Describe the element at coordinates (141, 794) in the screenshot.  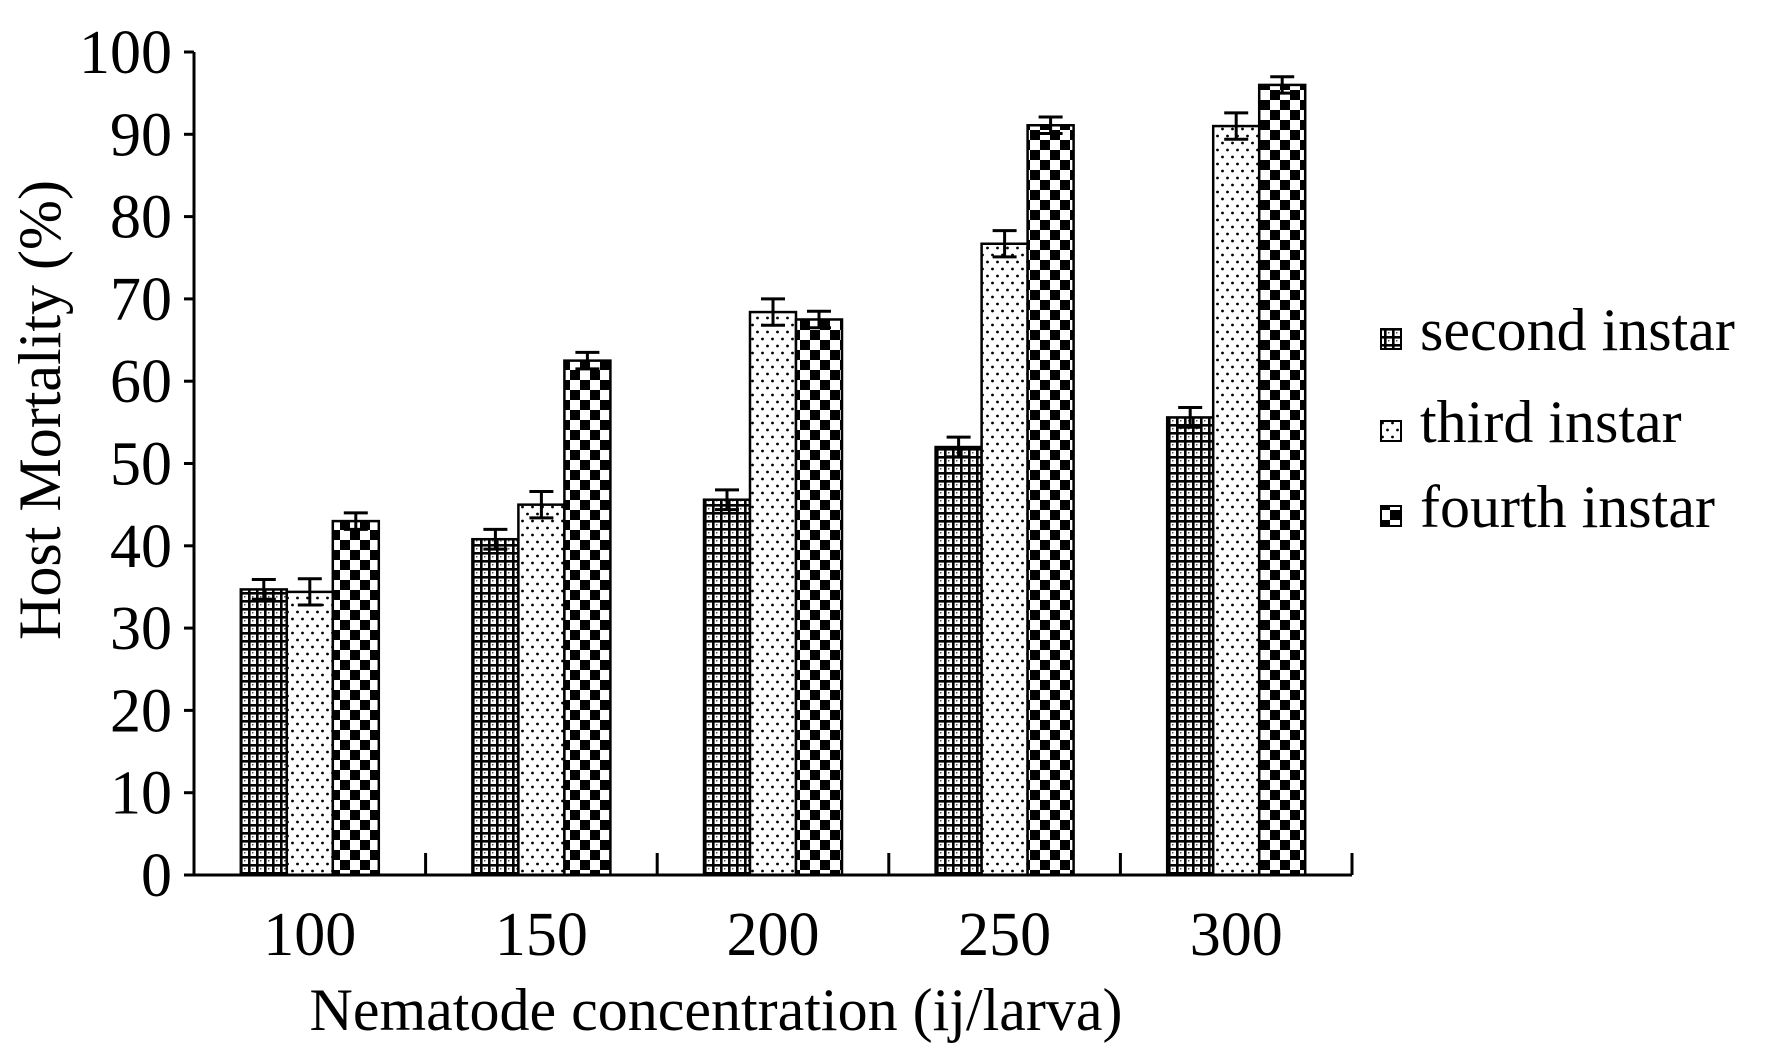
I see `y-tick-label: 10` at that location.